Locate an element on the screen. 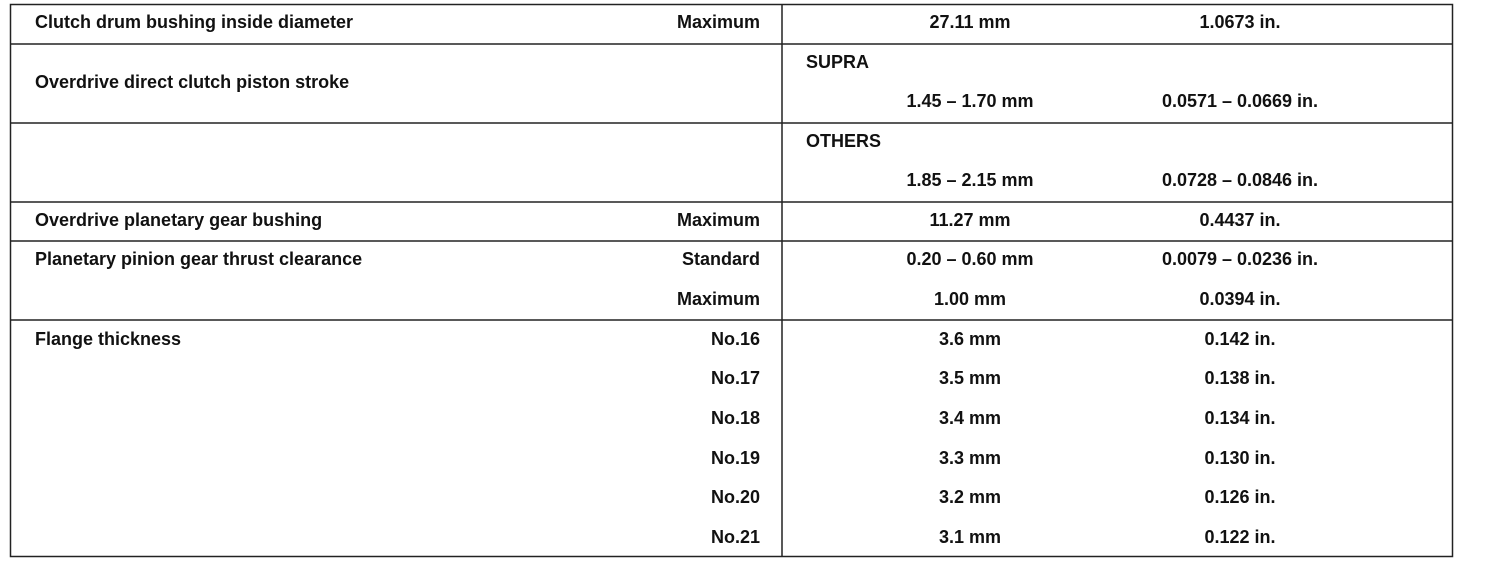 The width and height of the screenshot is (1504, 562). imperial-value: 0.142 in. is located at coordinates (1239, 339).